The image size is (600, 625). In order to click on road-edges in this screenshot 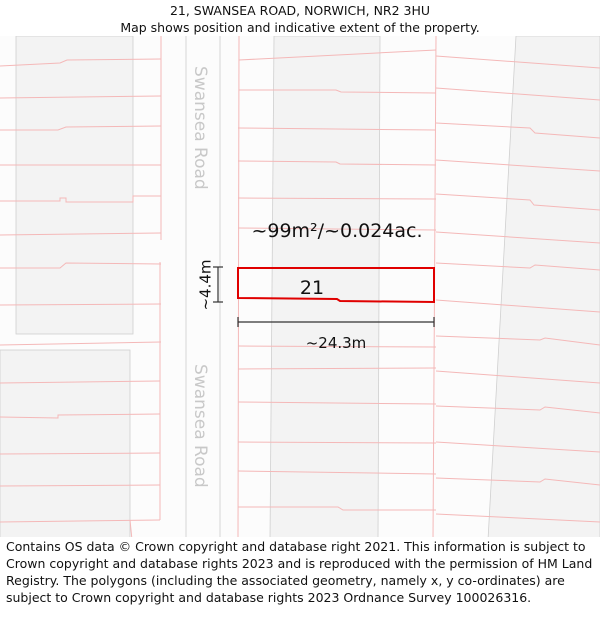, I will do `click(203, 286)`.